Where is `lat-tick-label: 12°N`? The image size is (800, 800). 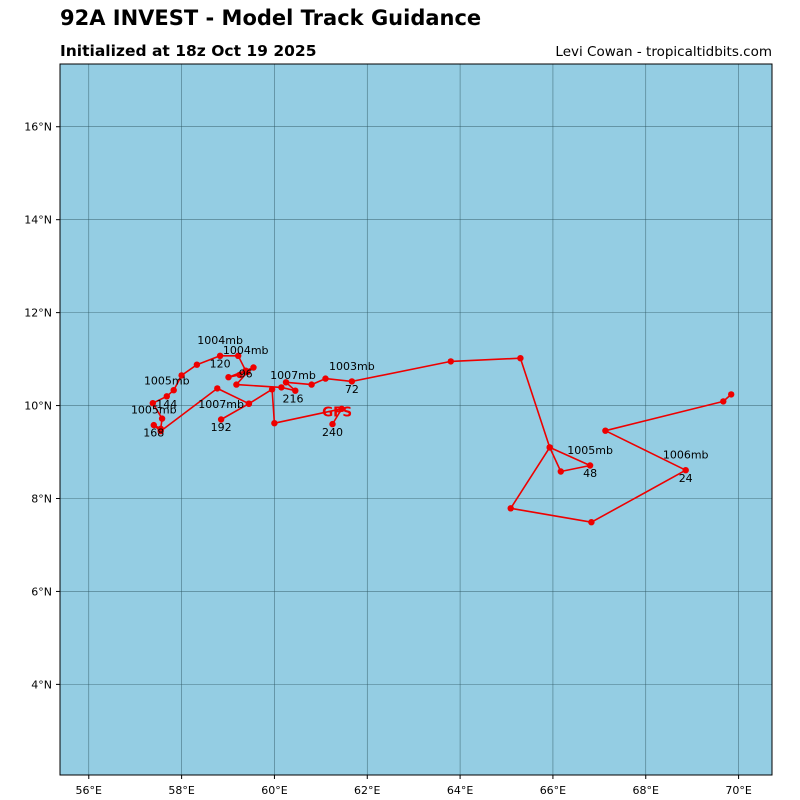 lat-tick-label: 12°N is located at coordinates (38, 313).